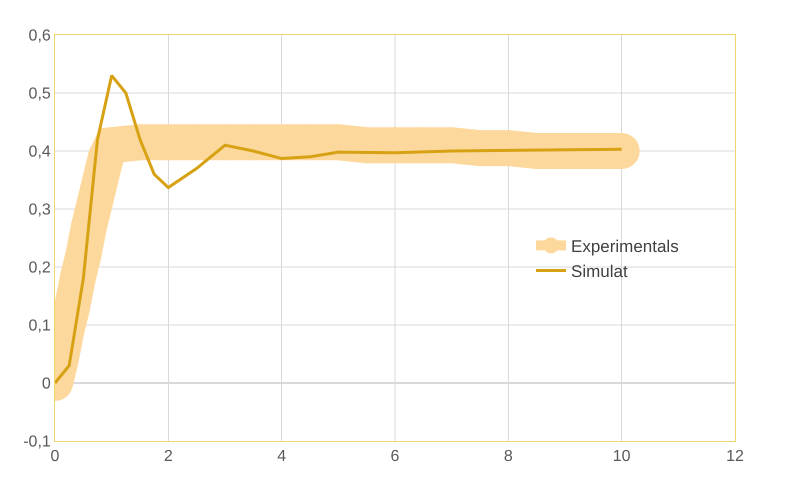 The image size is (785, 477). Describe the element at coordinates (39, 210) in the screenshot. I see `y-tick-label: 0,3` at that location.